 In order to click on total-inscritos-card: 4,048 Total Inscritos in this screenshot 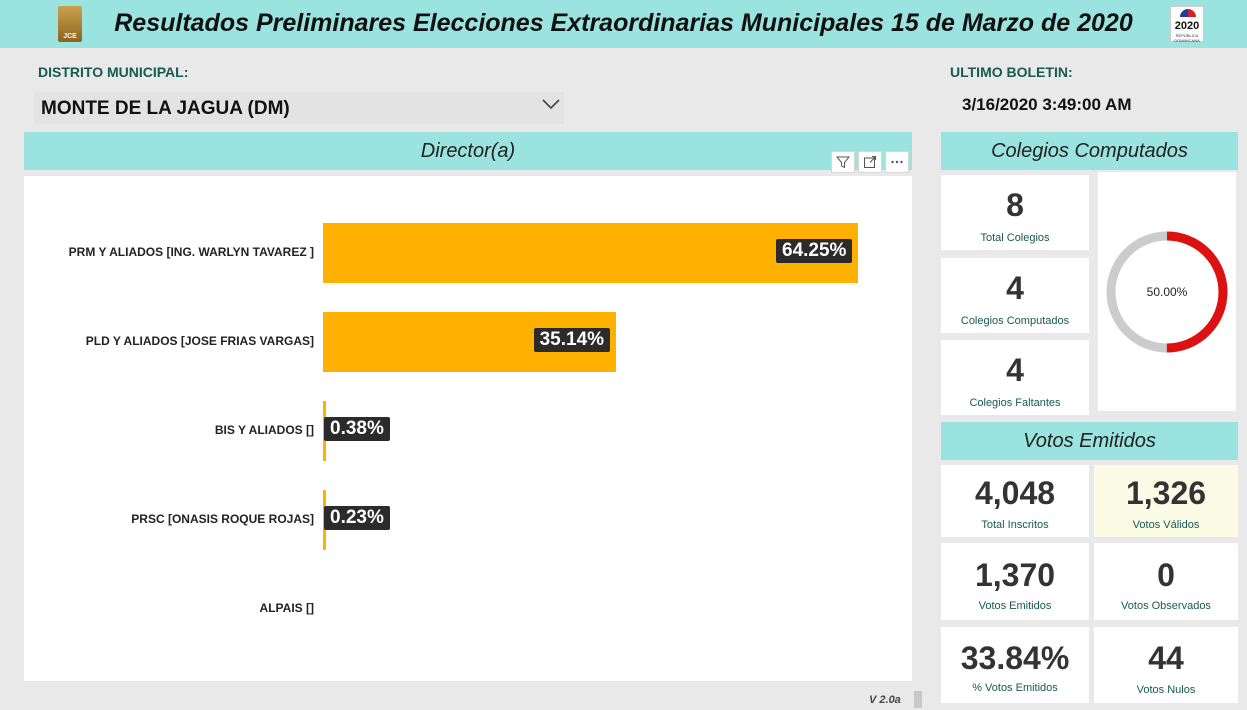, I will do `click(1015, 501)`.